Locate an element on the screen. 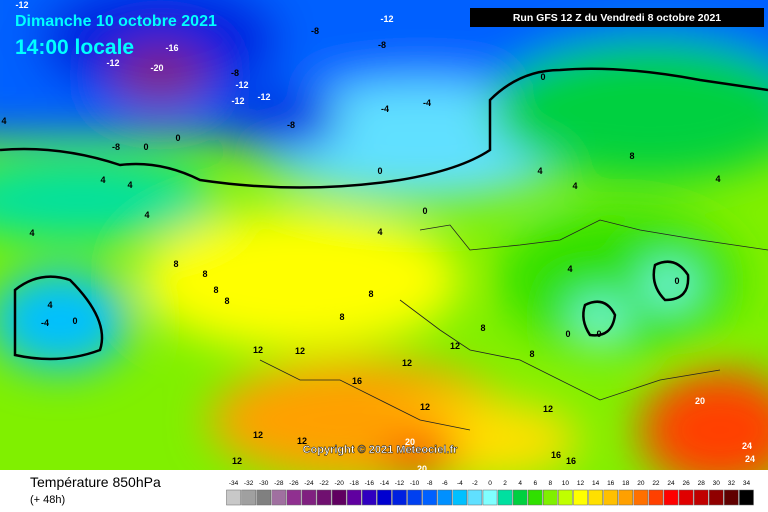  colorbar-tick-label: 10 is located at coordinates (566, 483).